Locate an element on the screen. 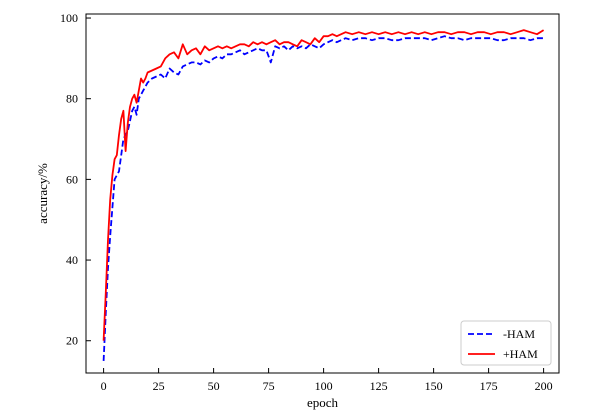  x-tick-label: 175 is located at coordinates (489, 386).